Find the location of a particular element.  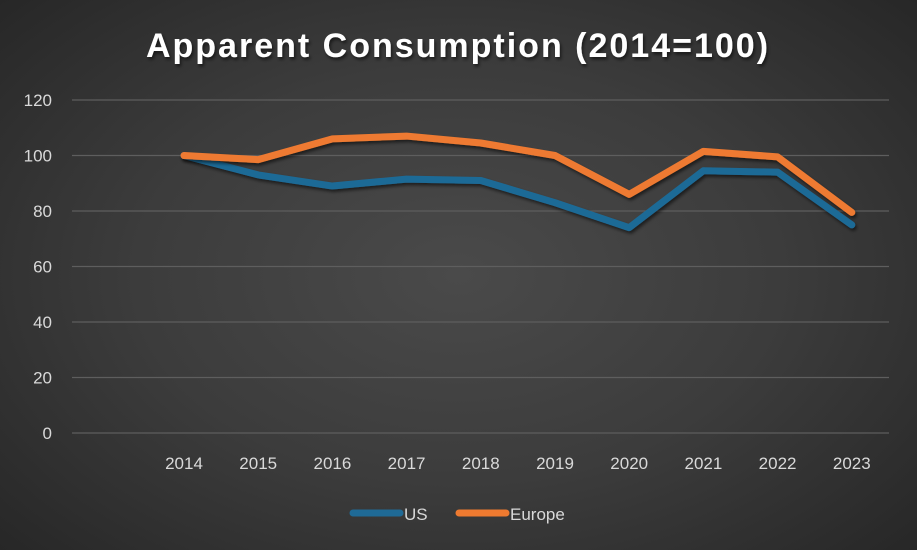

x-tick-label: 2022 is located at coordinates (778, 463).